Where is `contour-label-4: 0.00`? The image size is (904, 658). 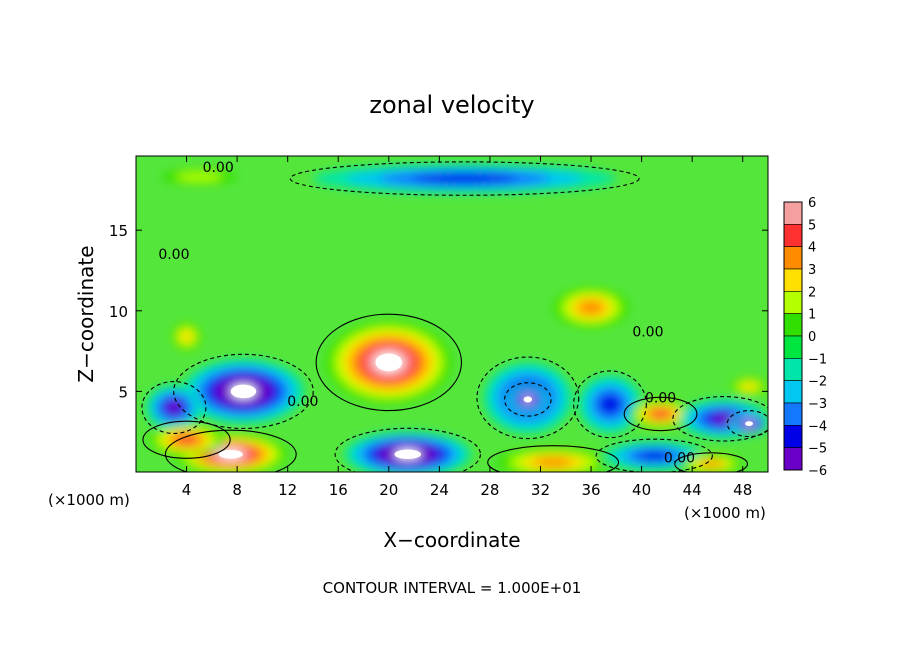
contour-label-4: 0.00 is located at coordinates (660, 399).